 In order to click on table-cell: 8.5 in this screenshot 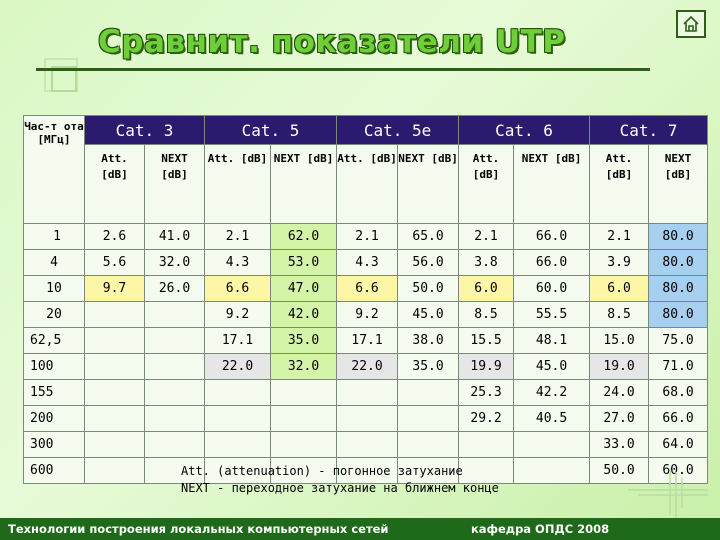, I will do `click(619, 314)`.